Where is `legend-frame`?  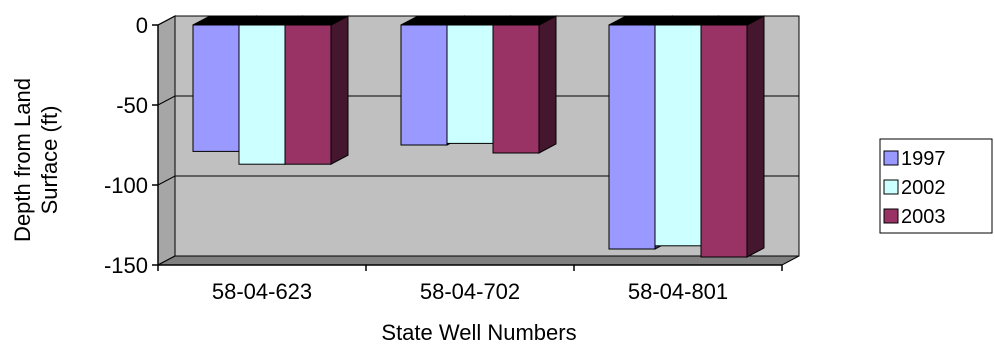
legend-frame is located at coordinates (936, 186).